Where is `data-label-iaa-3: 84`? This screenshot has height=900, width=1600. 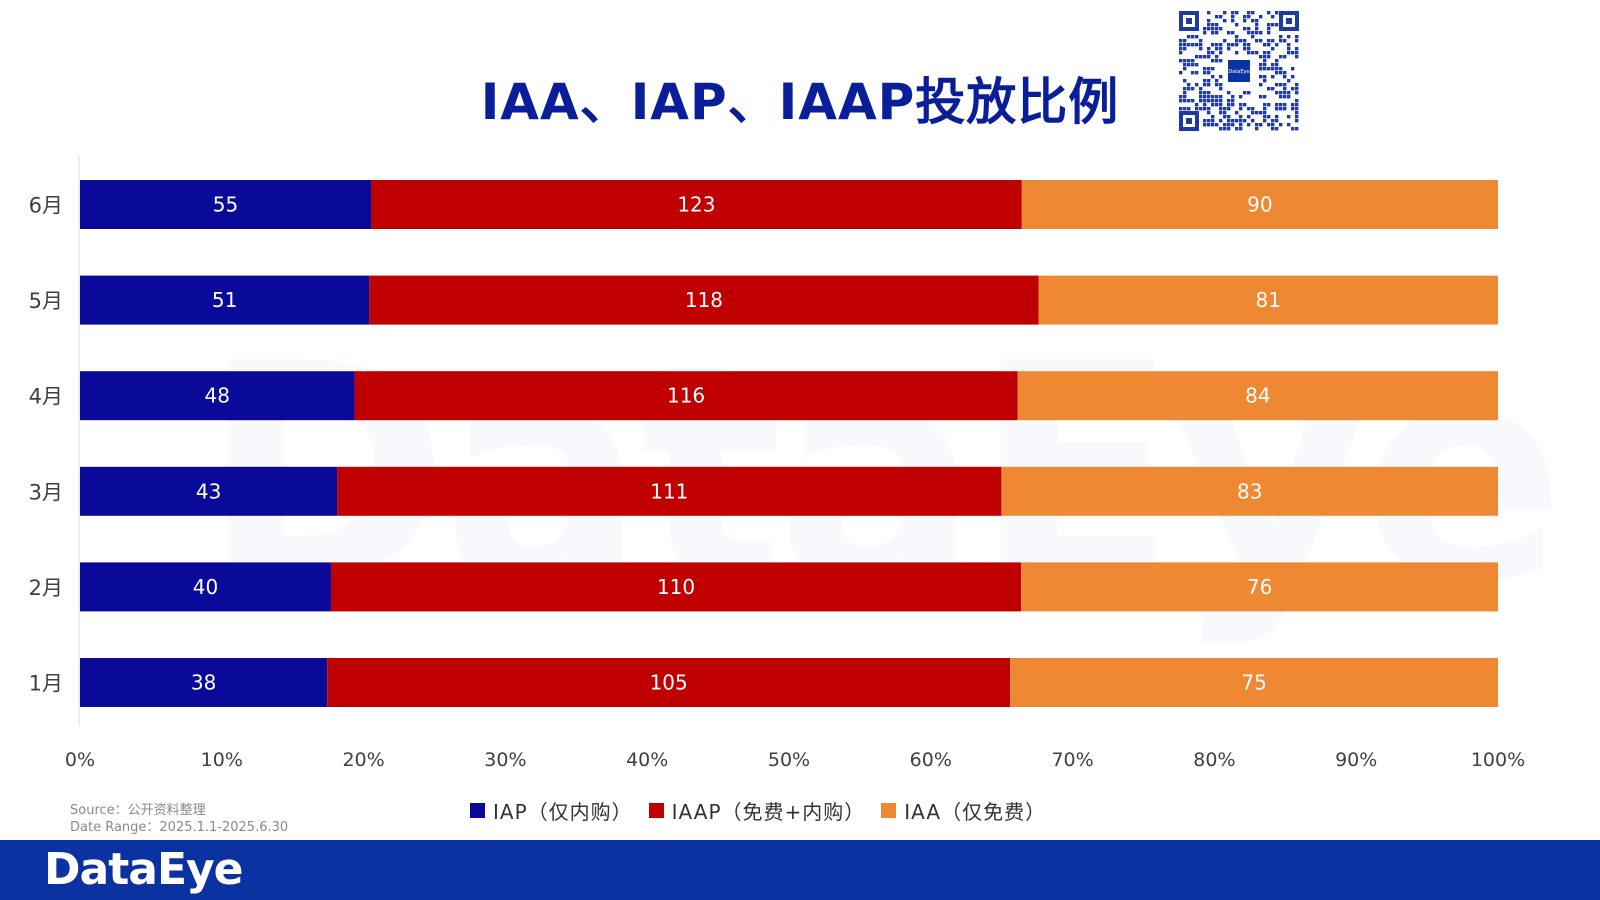
data-label-iaa-3: 84 is located at coordinates (1257, 396).